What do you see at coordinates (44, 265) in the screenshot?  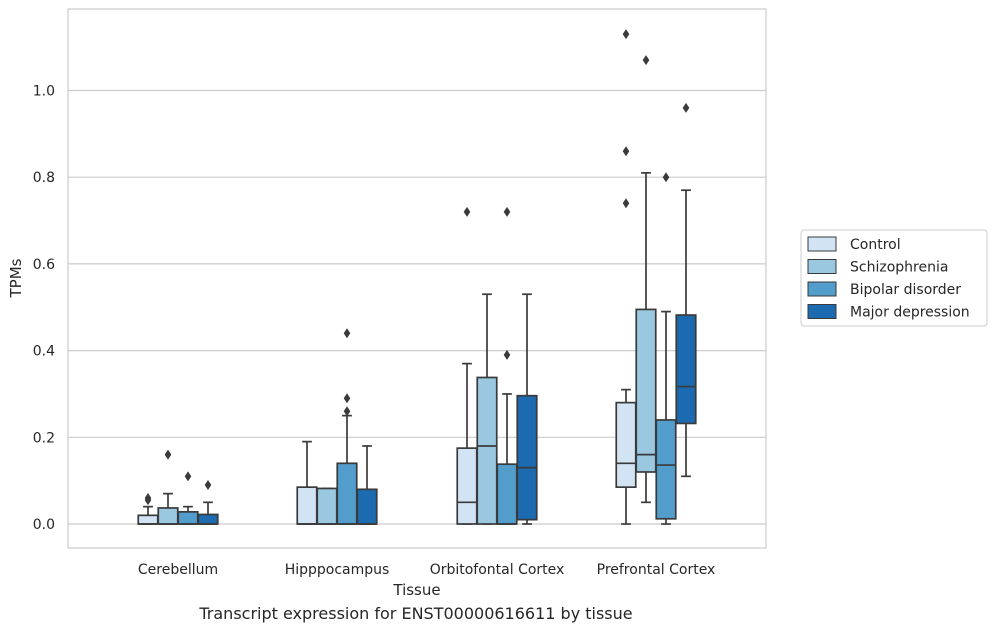 I see `y-tick-label: 0.6` at bounding box center [44, 265].